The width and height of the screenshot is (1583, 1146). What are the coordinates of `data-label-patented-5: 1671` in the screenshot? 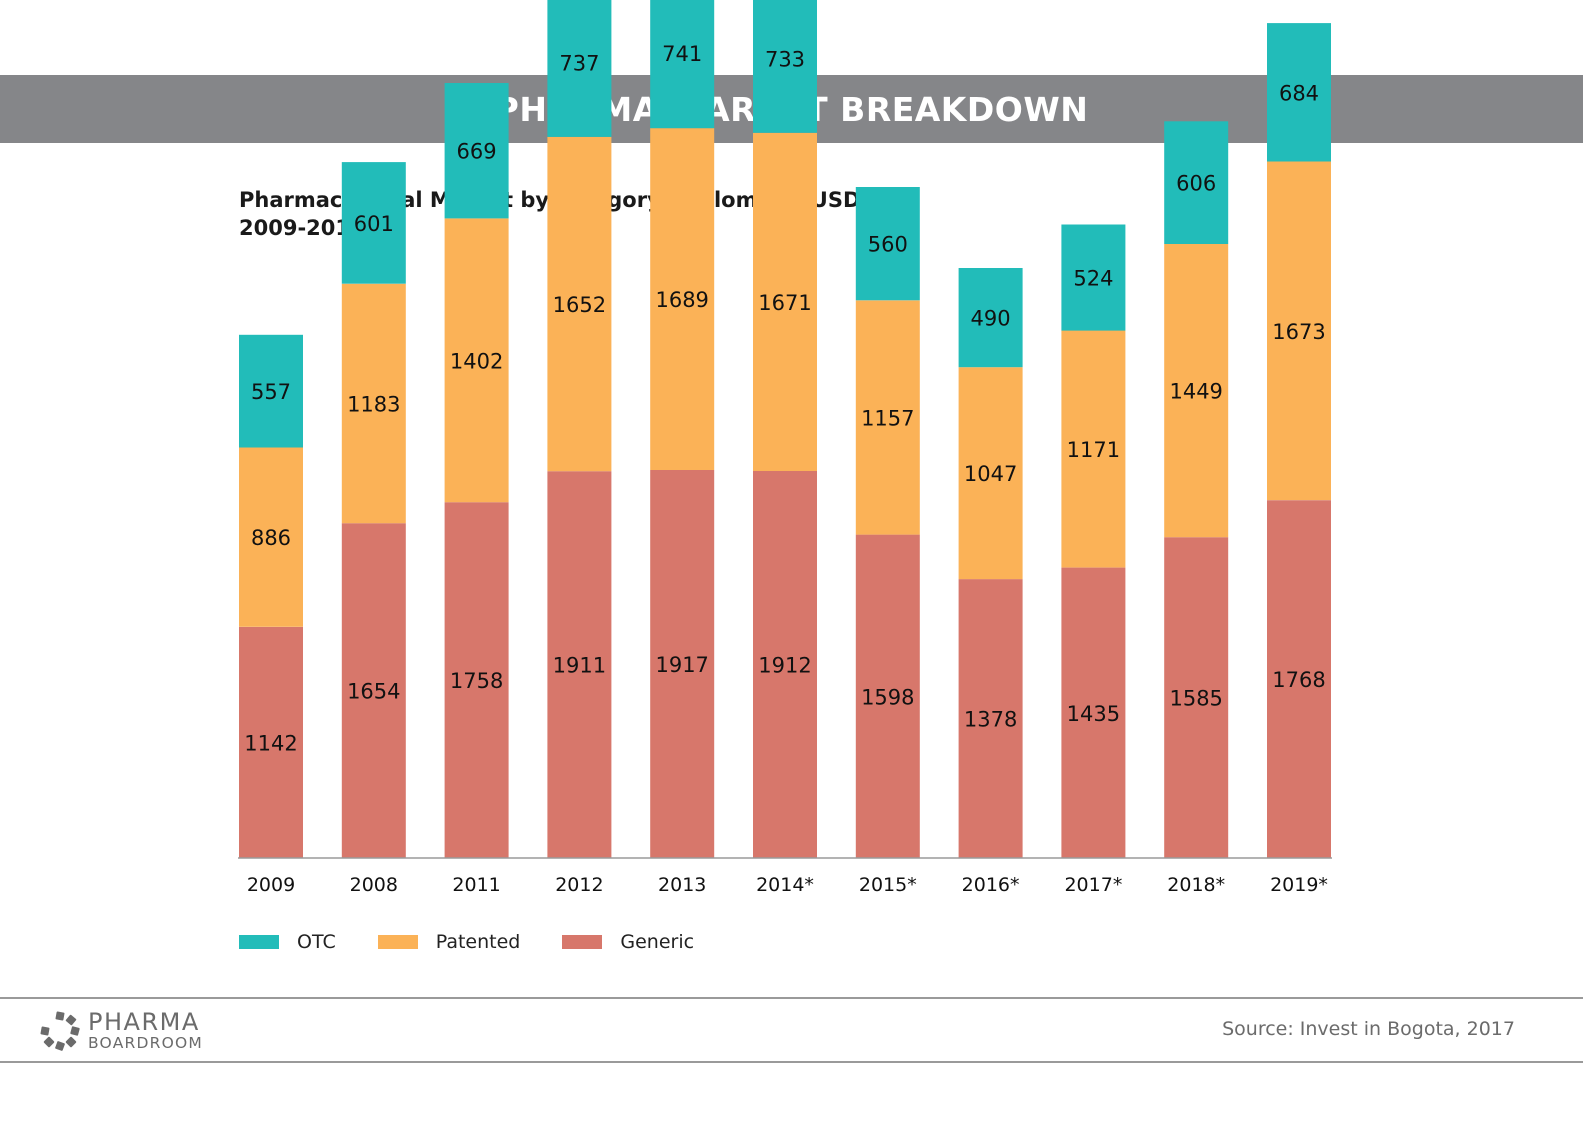 It's located at (784, 303).